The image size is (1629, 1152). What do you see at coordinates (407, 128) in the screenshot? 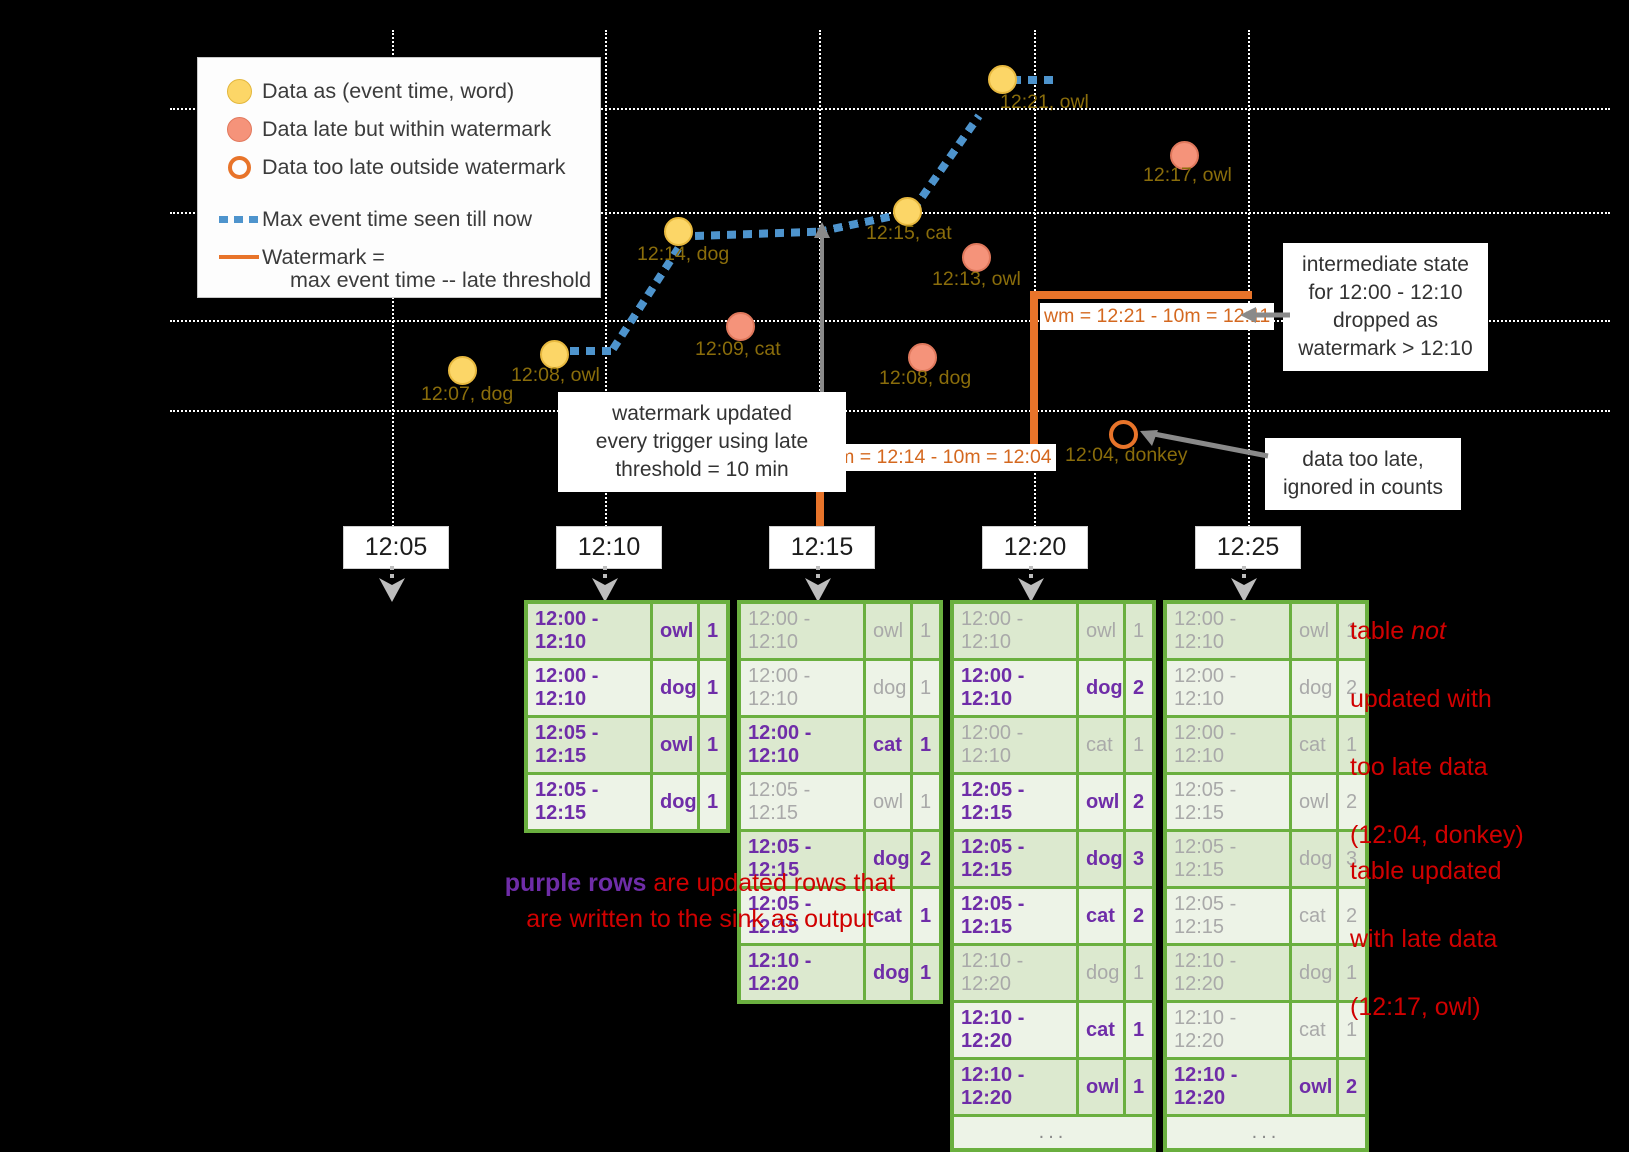
I see `legend-label: Data late but within watermark` at bounding box center [407, 128].